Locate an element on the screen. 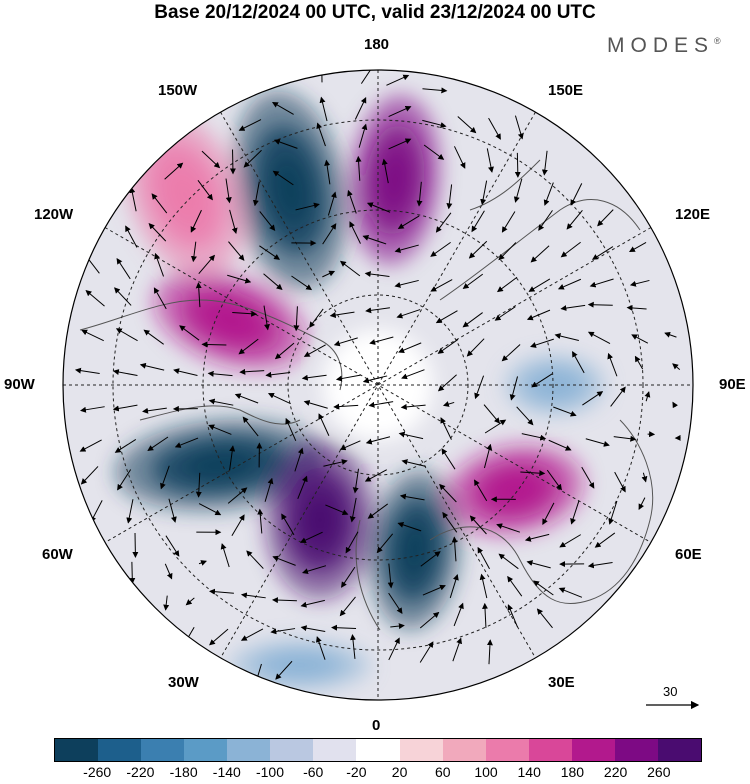 The height and width of the screenshot is (784, 750). lon-label-120w: 120W is located at coordinates (53, 214).